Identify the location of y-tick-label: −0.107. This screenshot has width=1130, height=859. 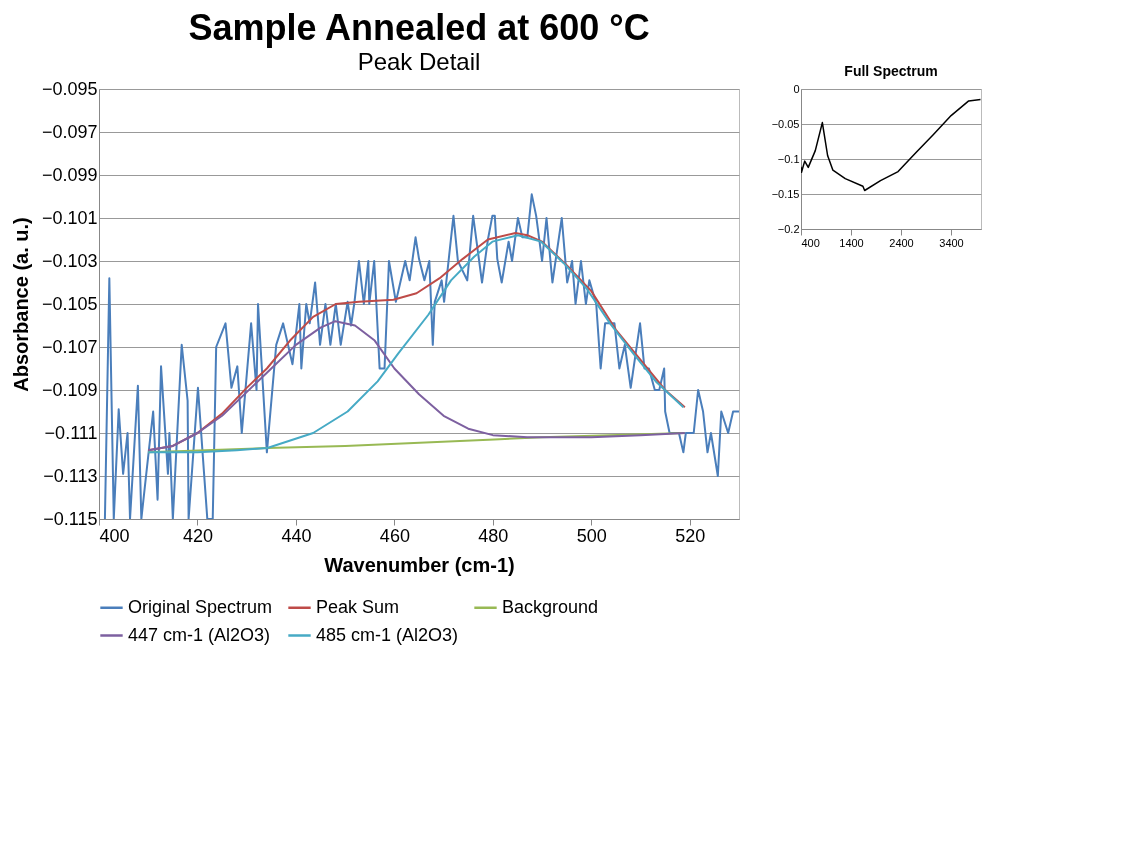
(69, 346).